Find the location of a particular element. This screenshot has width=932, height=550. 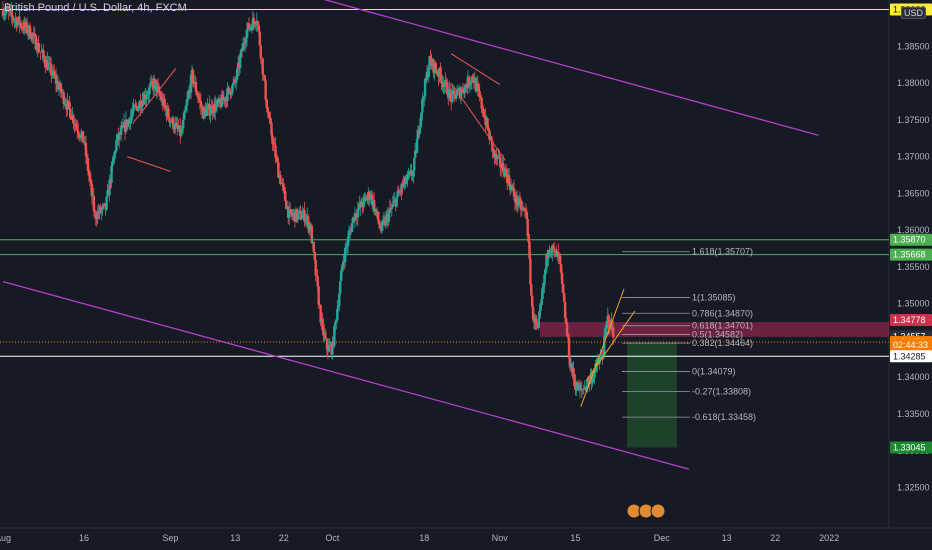

y-tick-label-1: 1.38000 is located at coordinates (913, 83).